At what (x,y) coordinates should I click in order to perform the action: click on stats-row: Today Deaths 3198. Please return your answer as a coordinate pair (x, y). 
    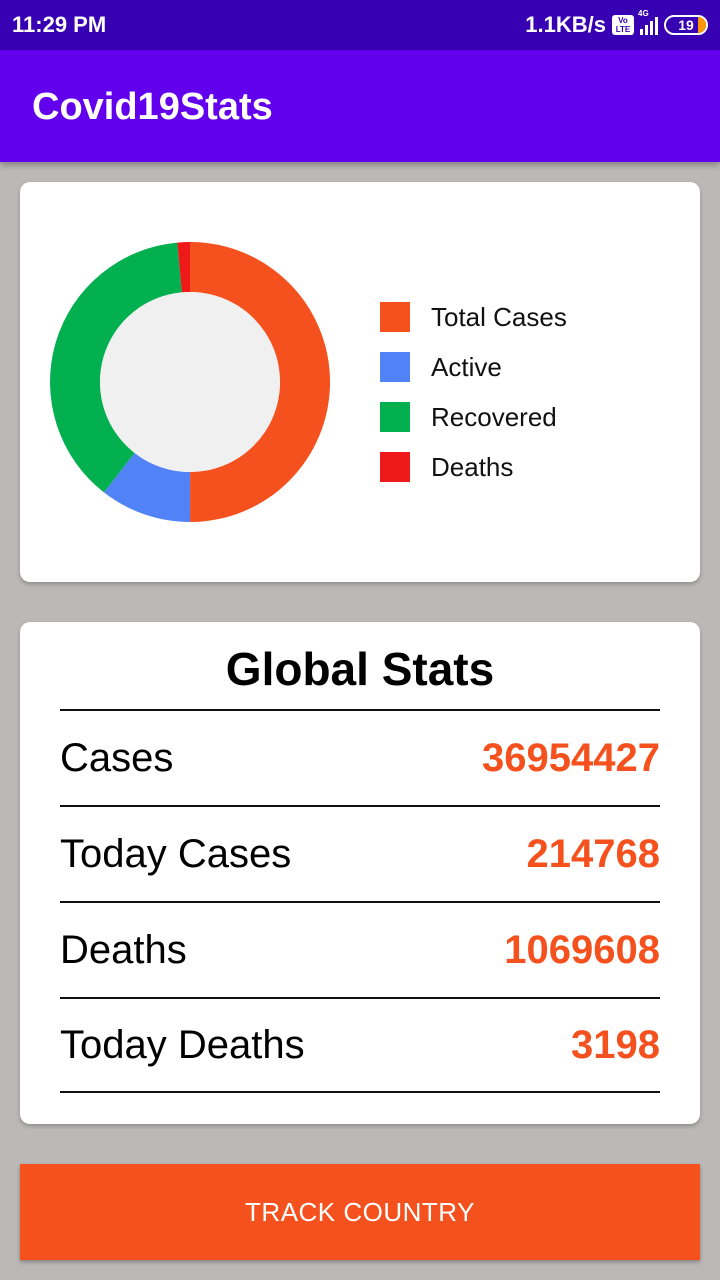
    Looking at the image, I should click on (360, 1045).